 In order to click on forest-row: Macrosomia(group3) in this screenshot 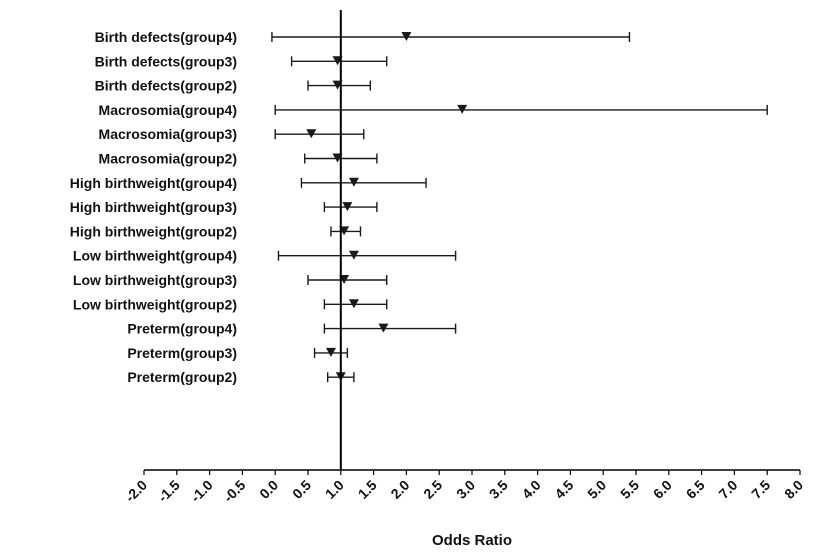, I will do `click(232, 134)`.